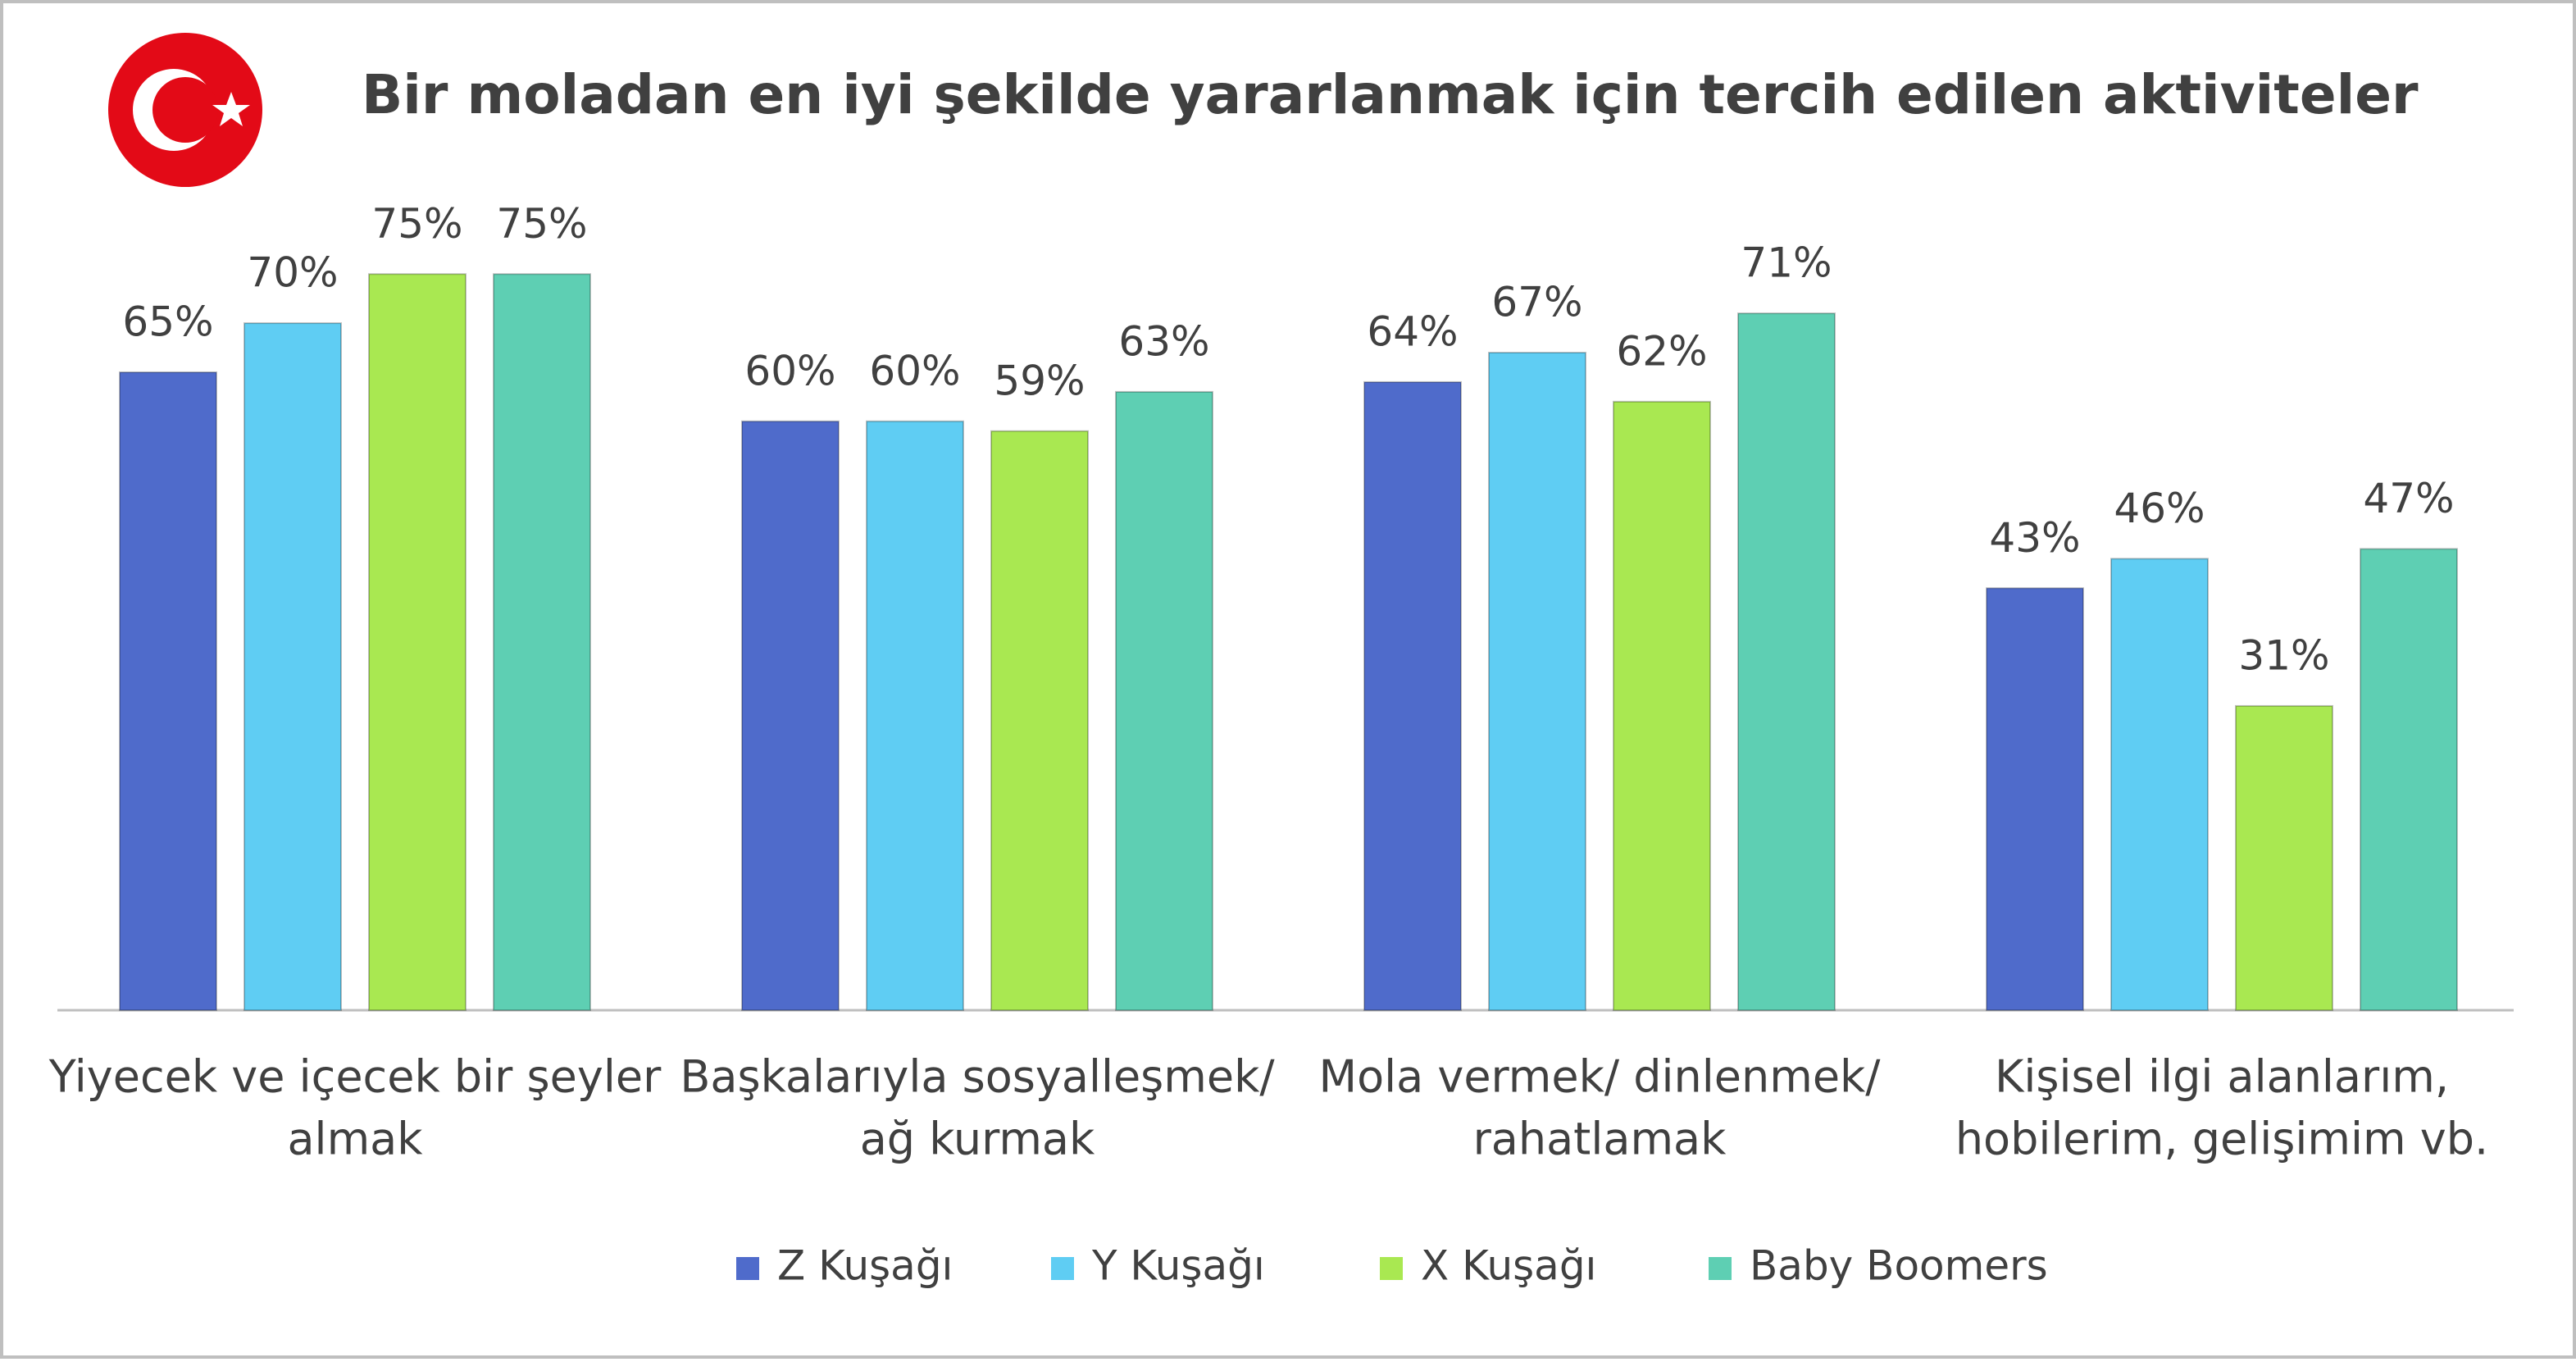  What do you see at coordinates (1039, 381) in the screenshot?
I see `value-label: 59%` at bounding box center [1039, 381].